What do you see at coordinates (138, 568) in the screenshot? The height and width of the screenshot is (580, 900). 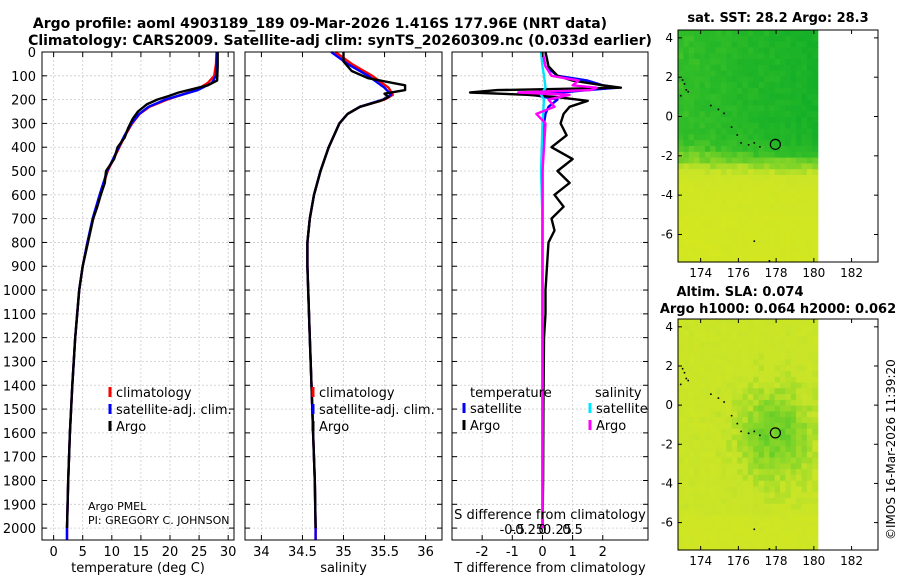 I see `x-axis-label: temperature (deg C)` at bounding box center [138, 568].